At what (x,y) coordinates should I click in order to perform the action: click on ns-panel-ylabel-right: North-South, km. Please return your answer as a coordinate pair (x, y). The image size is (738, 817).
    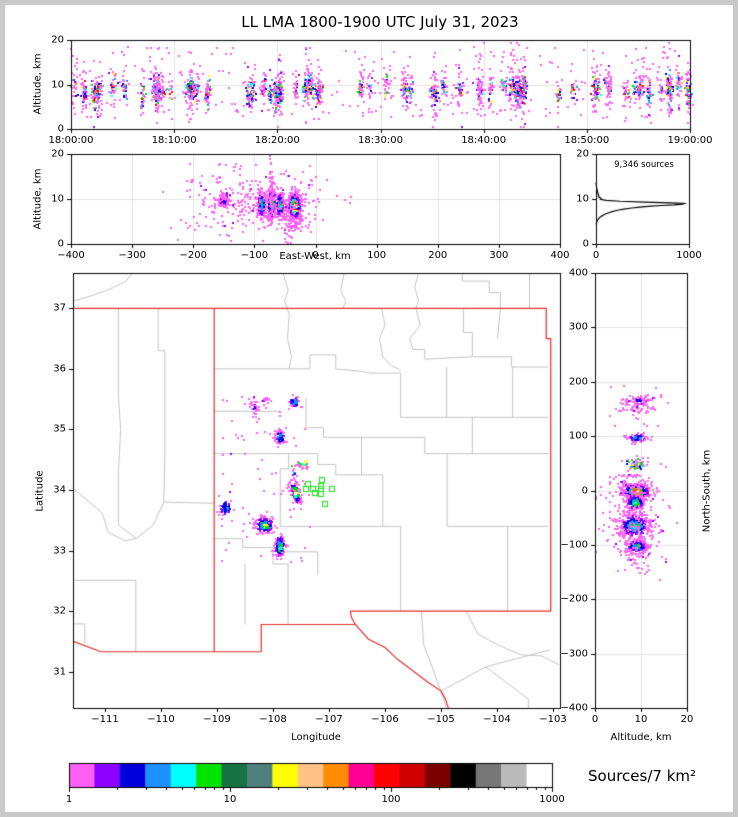
    Looking at the image, I should click on (707, 491).